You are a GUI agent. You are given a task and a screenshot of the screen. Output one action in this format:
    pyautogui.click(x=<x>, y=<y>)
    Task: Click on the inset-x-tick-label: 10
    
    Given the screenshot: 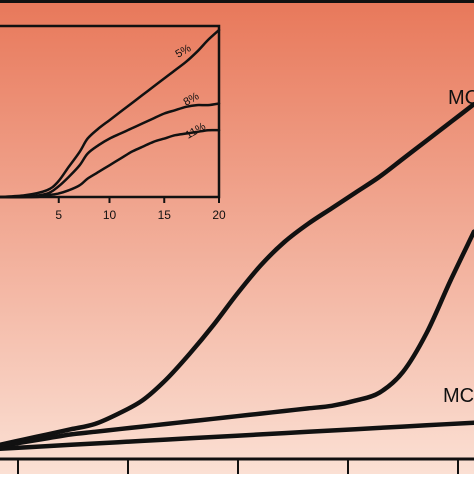 What is the action you would take?
    pyautogui.click(x=110, y=215)
    